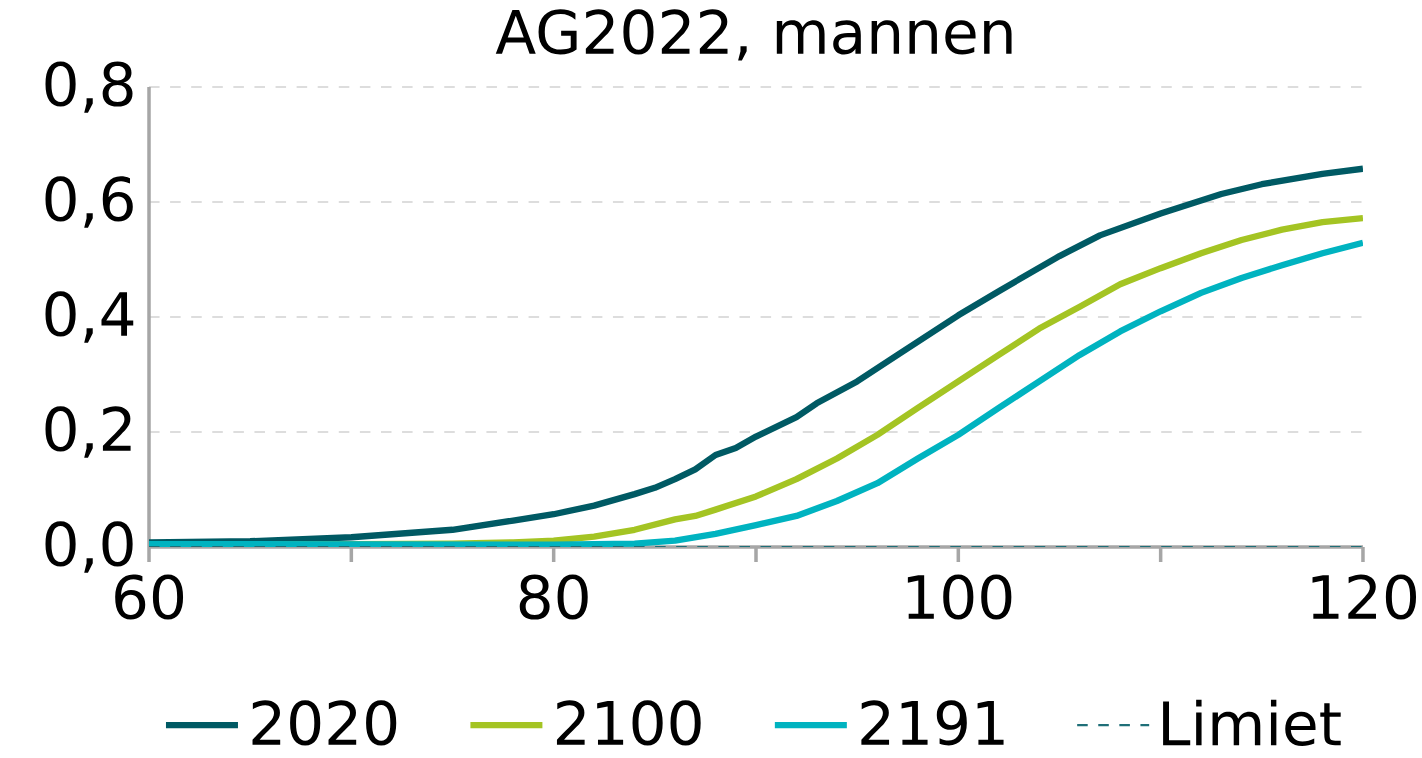  I want to click on y-tick-label: 0,6, so click(89, 202).